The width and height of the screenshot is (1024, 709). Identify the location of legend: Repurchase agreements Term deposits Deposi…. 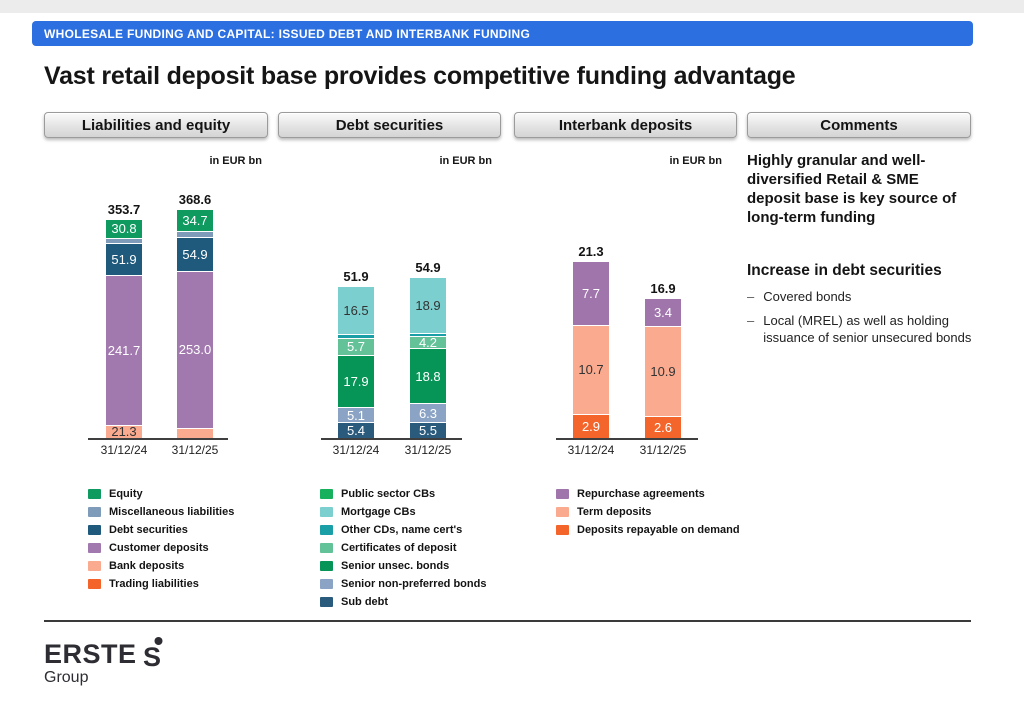
(672, 512).